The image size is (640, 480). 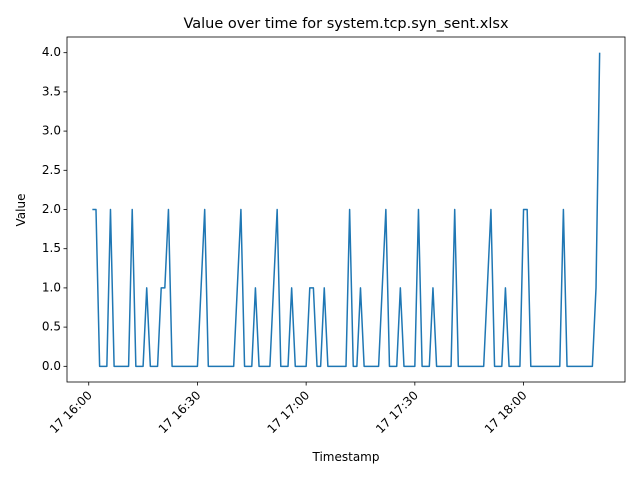 I want to click on x-axis-label: Timestamp, so click(x=346, y=457).